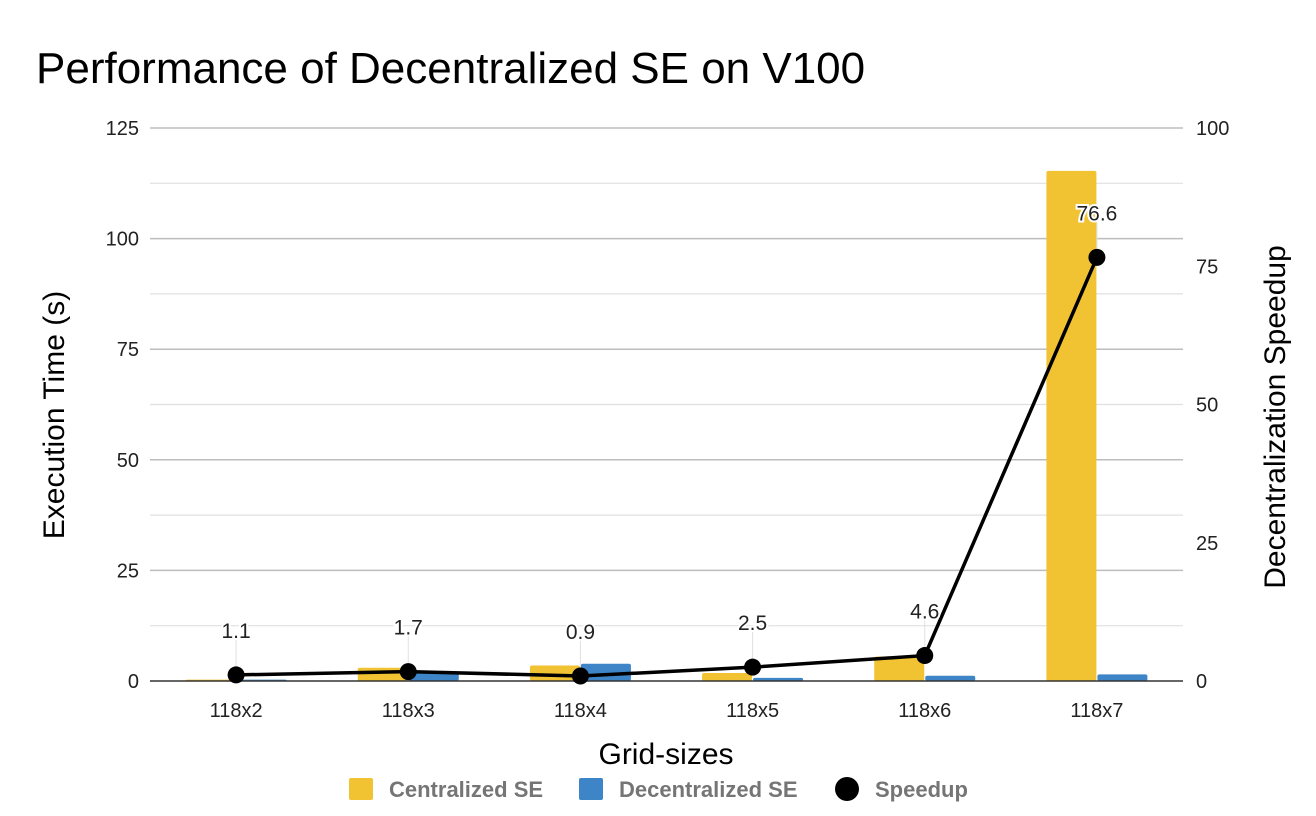  Describe the element at coordinates (899, 668) in the screenshot. I see `centralized-bar-118x6` at that location.